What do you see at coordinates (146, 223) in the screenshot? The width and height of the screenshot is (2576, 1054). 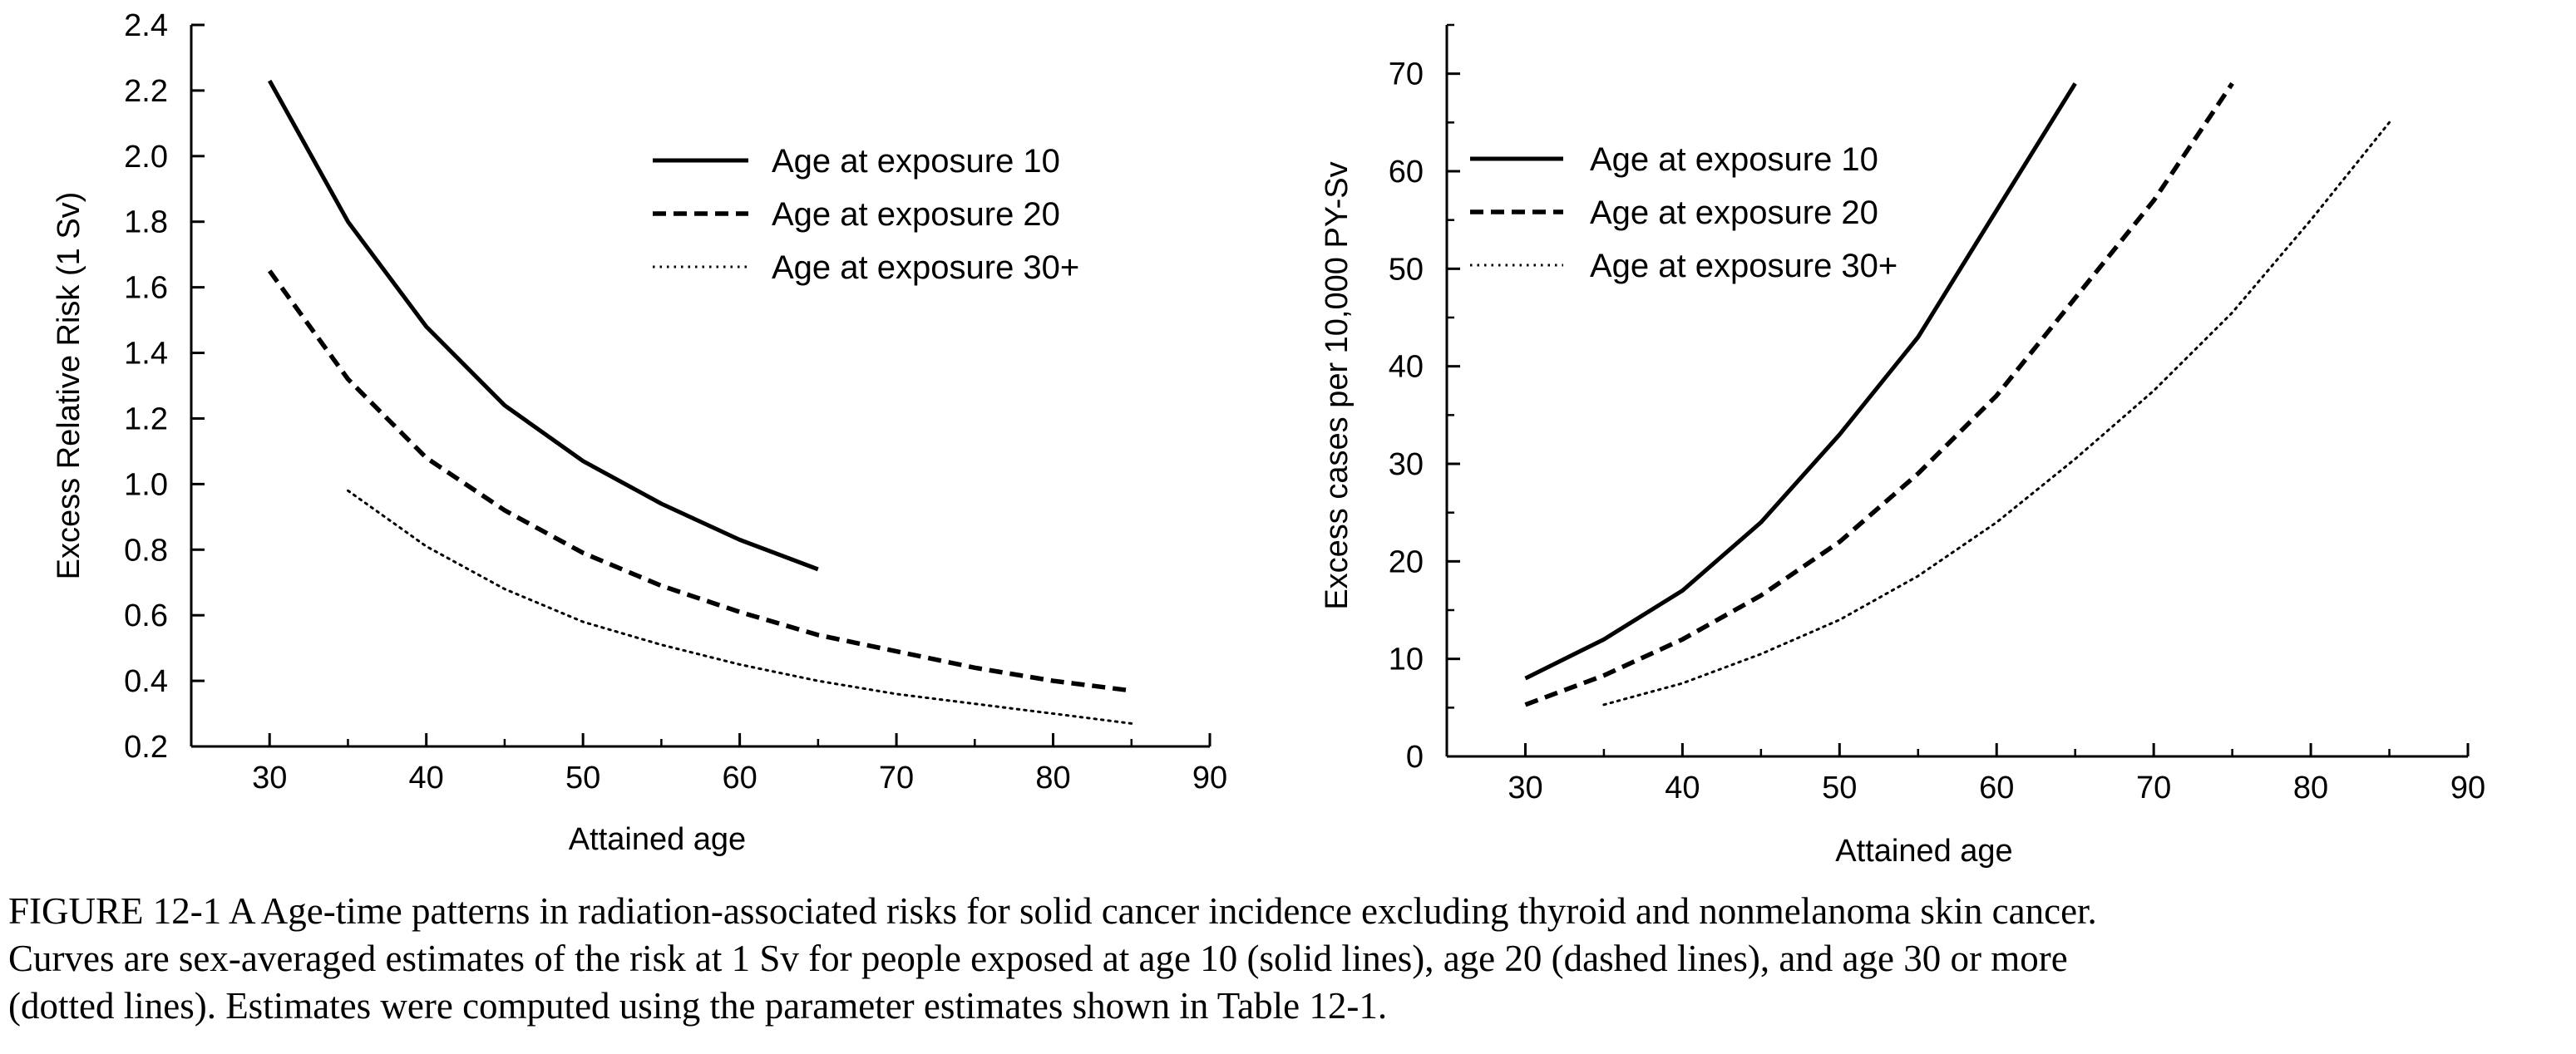 I see `left-y-tick-label: 1.8` at bounding box center [146, 223].